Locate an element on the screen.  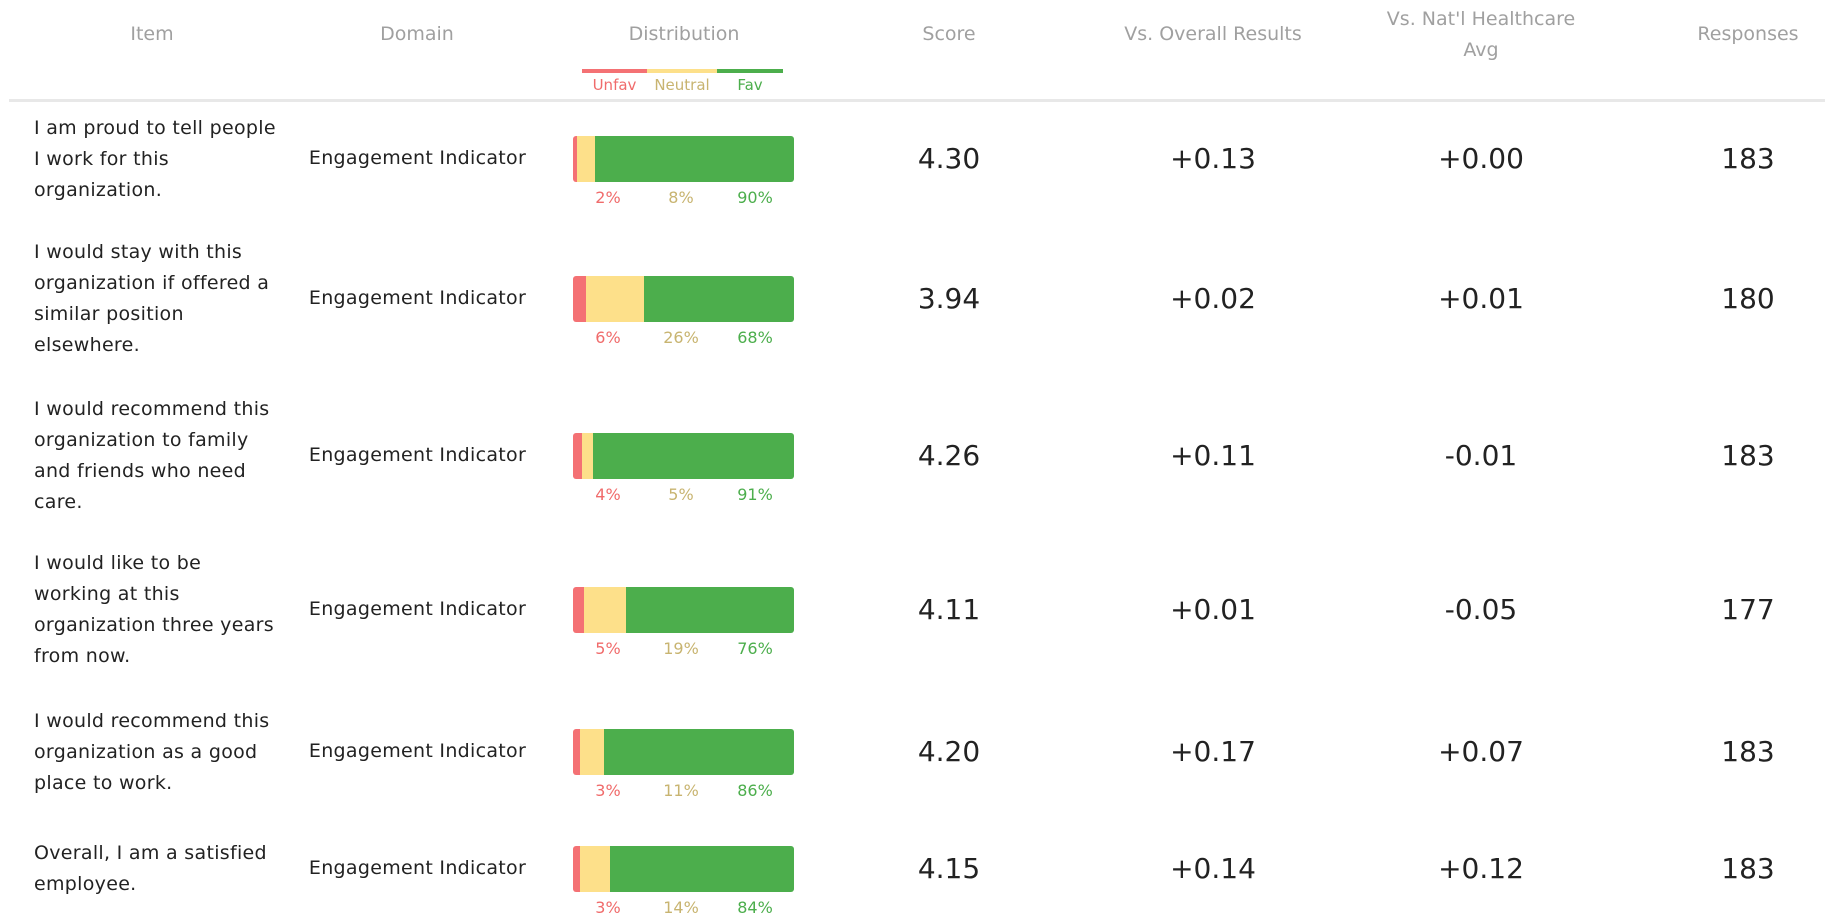
score: 4.11 is located at coordinates (949, 609).